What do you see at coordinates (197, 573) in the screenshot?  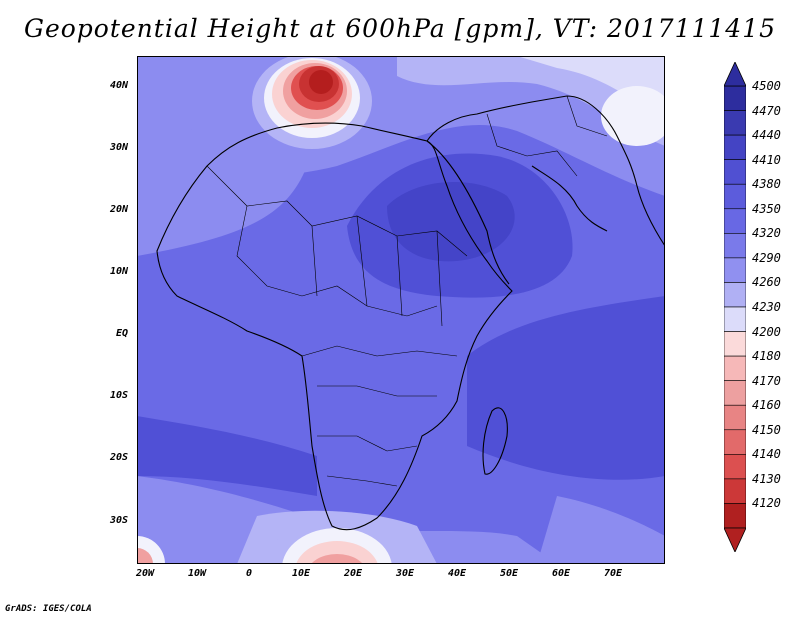 I see `lon-label-10w: 10W` at bounding box center [197, 573].